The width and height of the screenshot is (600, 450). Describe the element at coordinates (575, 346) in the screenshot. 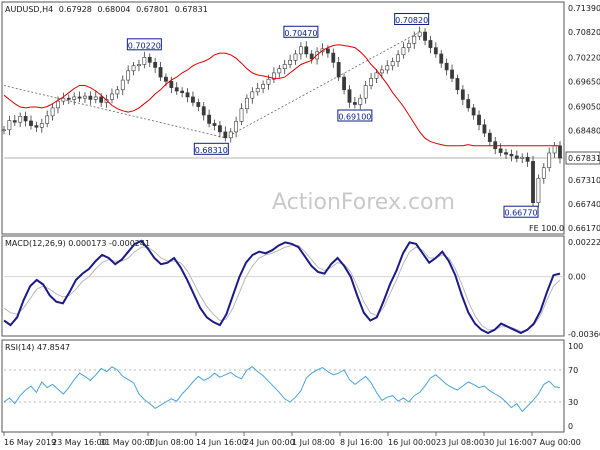

I see `rsi-y-tick: 100` at that location.